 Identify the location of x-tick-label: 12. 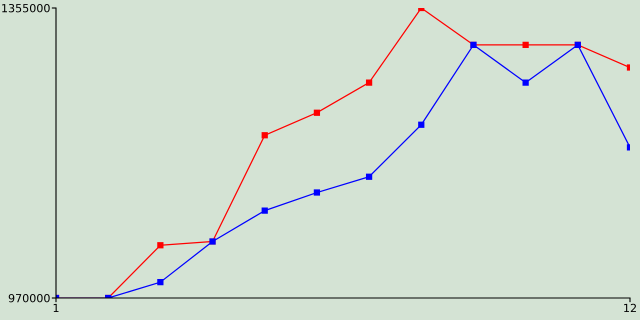
(630, 308).